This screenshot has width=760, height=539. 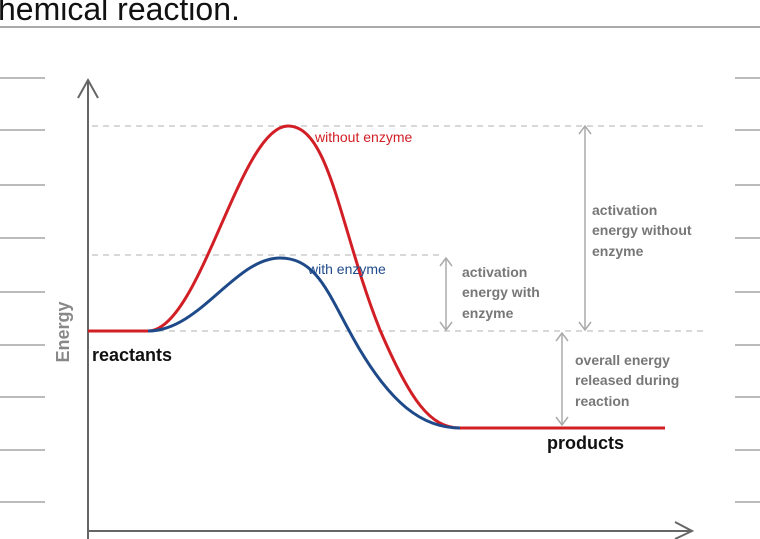 What do you see at coordinates (494, 272) in the screenshot?
I see `activation-with-line: activation` at bounding box center [494, 272].